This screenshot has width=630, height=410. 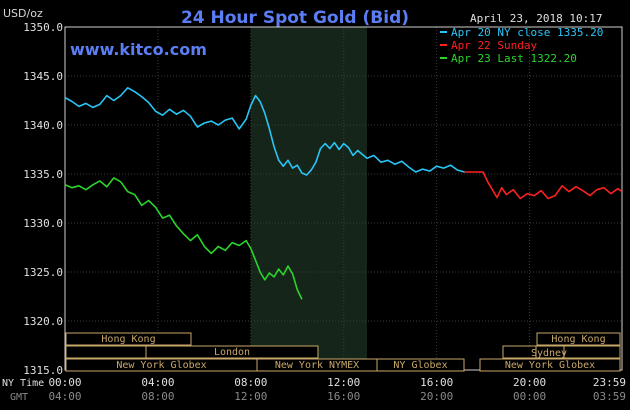 What do you see at coordinates (536, 18) in the screenshot?
I see `chart-datetime: April 23, 2018 10:17` at bounding box center [536, 18].